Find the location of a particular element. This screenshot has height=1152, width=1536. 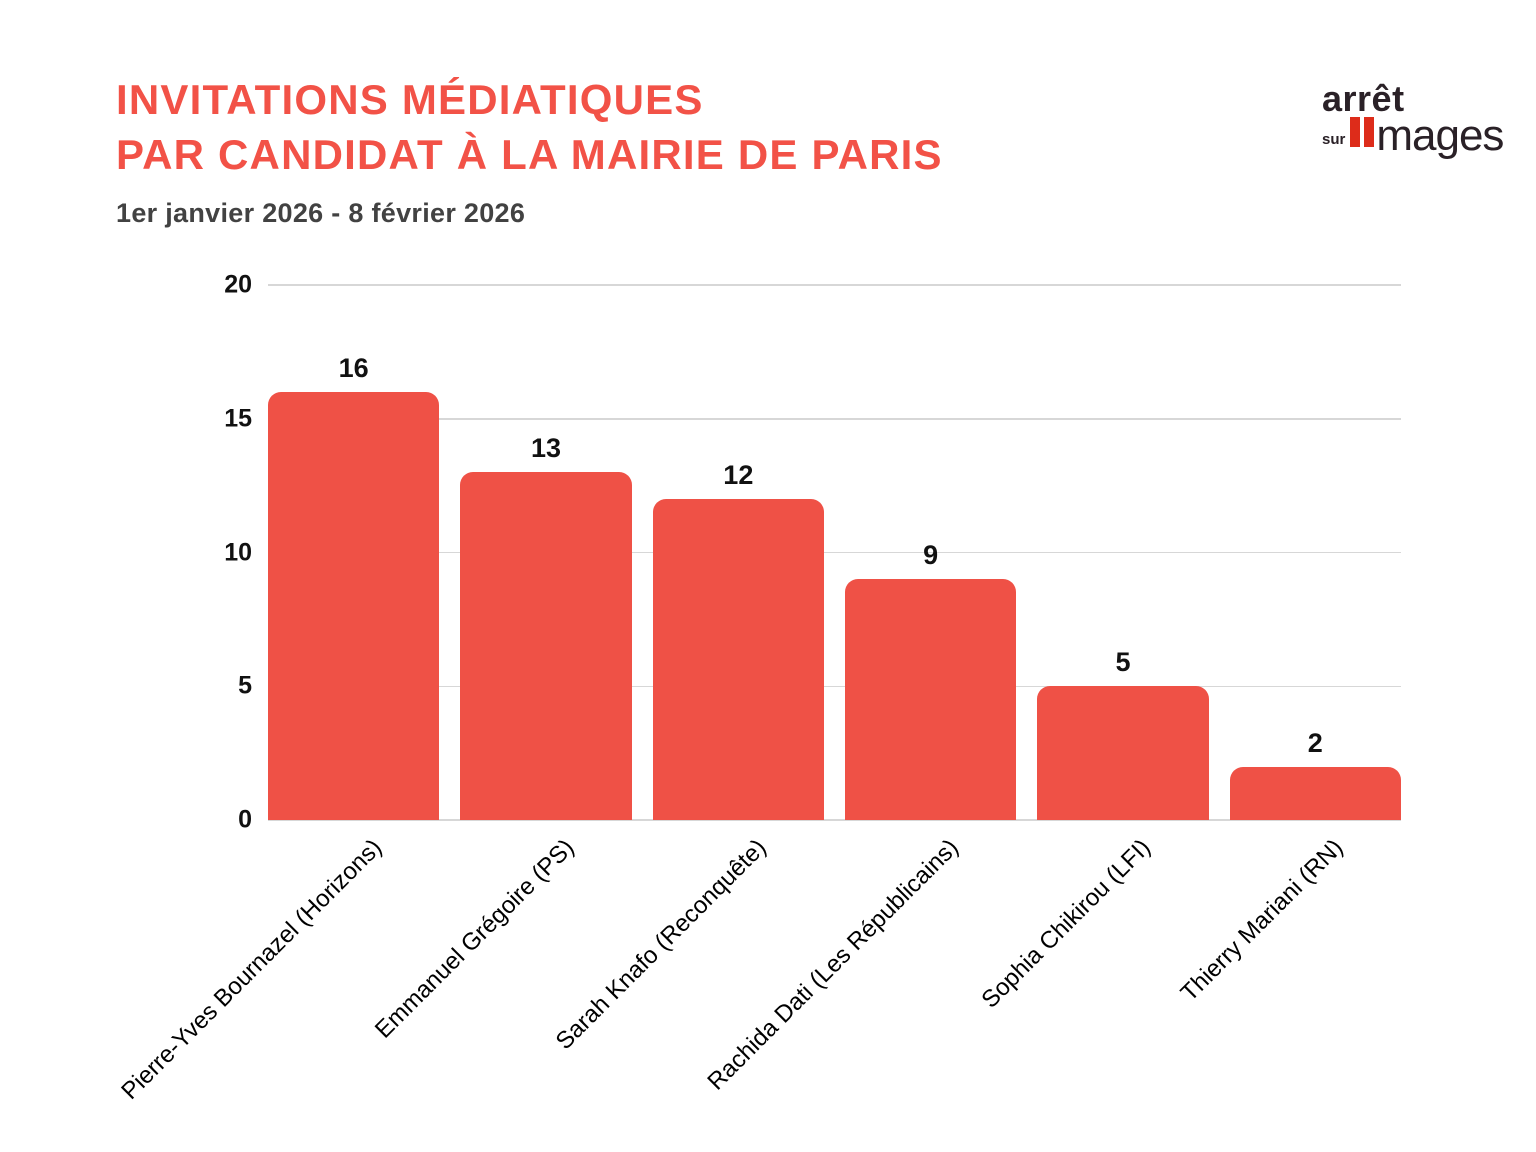

pause-bars-icon is located at coordinates (1362, 135).